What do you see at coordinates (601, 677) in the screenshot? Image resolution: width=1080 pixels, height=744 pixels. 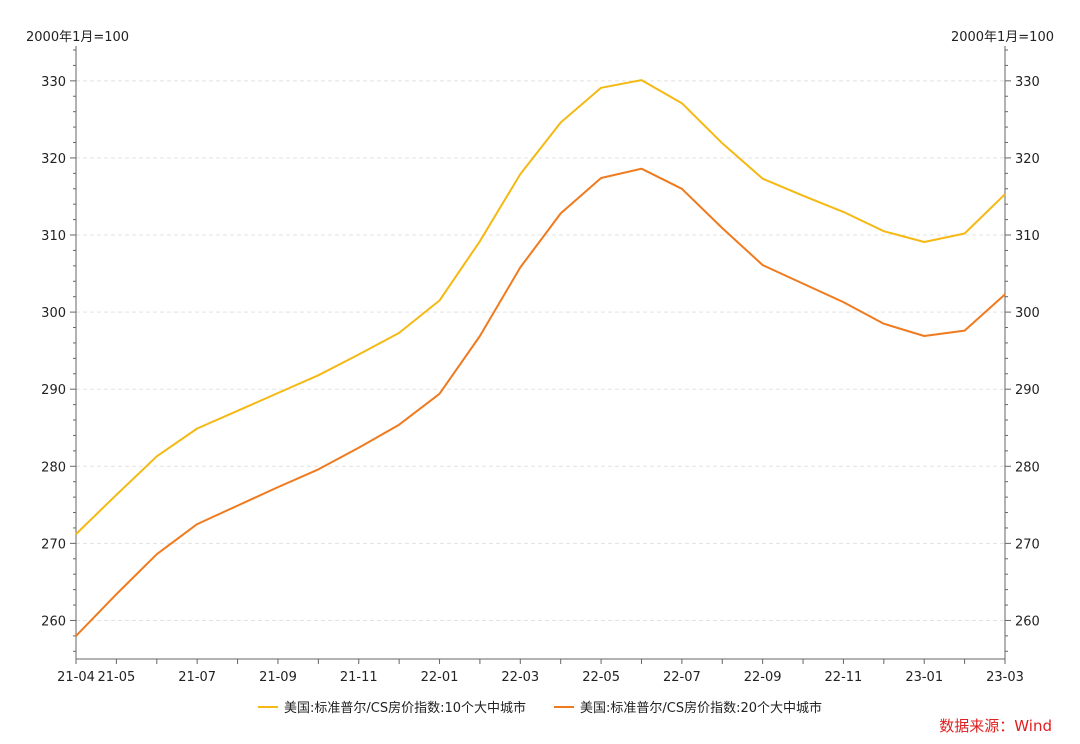 I see `x-tick-label-22-05: 22-05` at bounding box center [601, 677].